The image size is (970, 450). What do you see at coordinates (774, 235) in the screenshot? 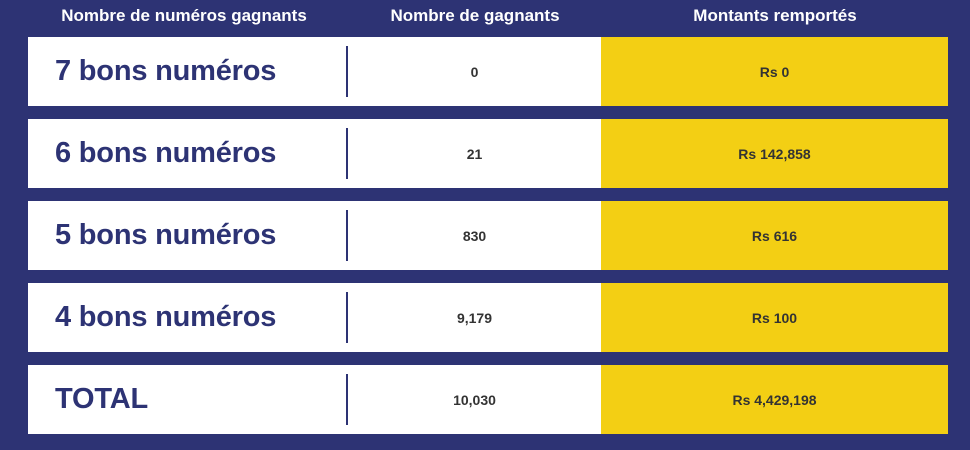
I see `amount-won: Rs 616` at bounding box center [774, 235].